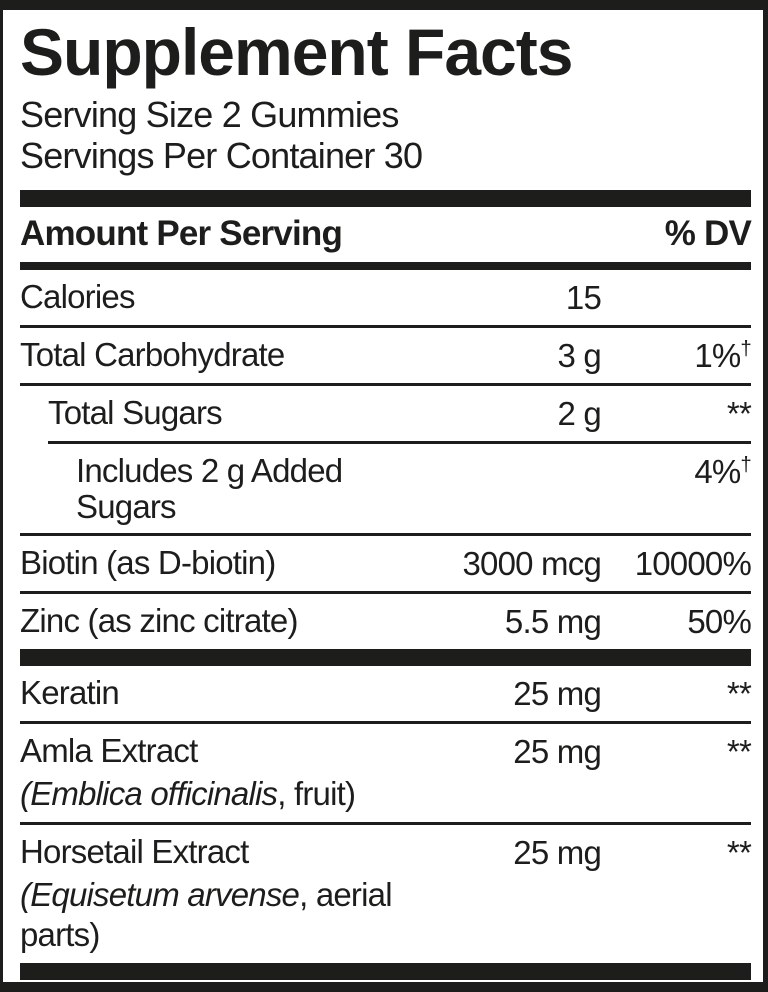 The width and height of the screenshot is (768, 992). What do you see at coordinates (553, 621) in the screenshot?
I see `nutrient-amount: 5.5 mg` at bounding box center [553, 621].